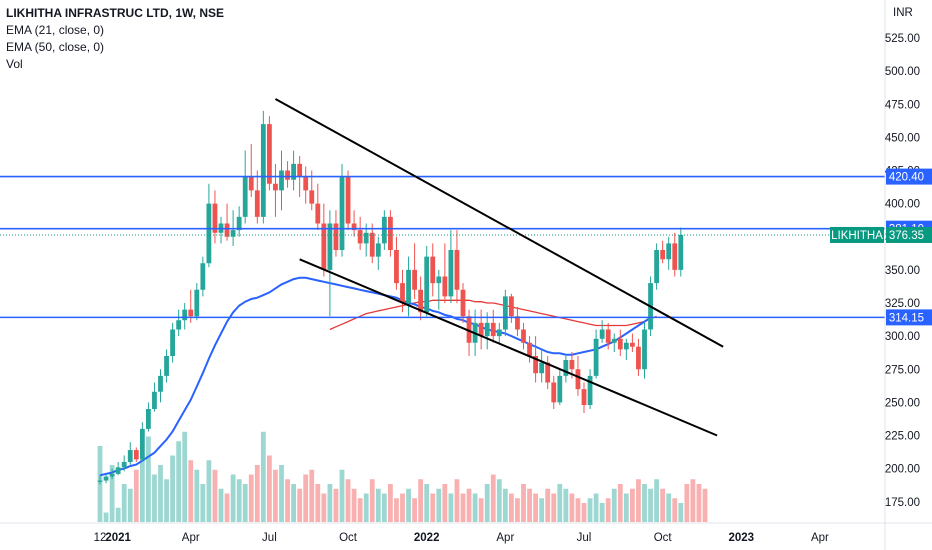 The width and height of the screenshot is (932, 550). Describe the element at coordinates (906, 318) in the screenshot. I see `price-label: 314.15` at that location.